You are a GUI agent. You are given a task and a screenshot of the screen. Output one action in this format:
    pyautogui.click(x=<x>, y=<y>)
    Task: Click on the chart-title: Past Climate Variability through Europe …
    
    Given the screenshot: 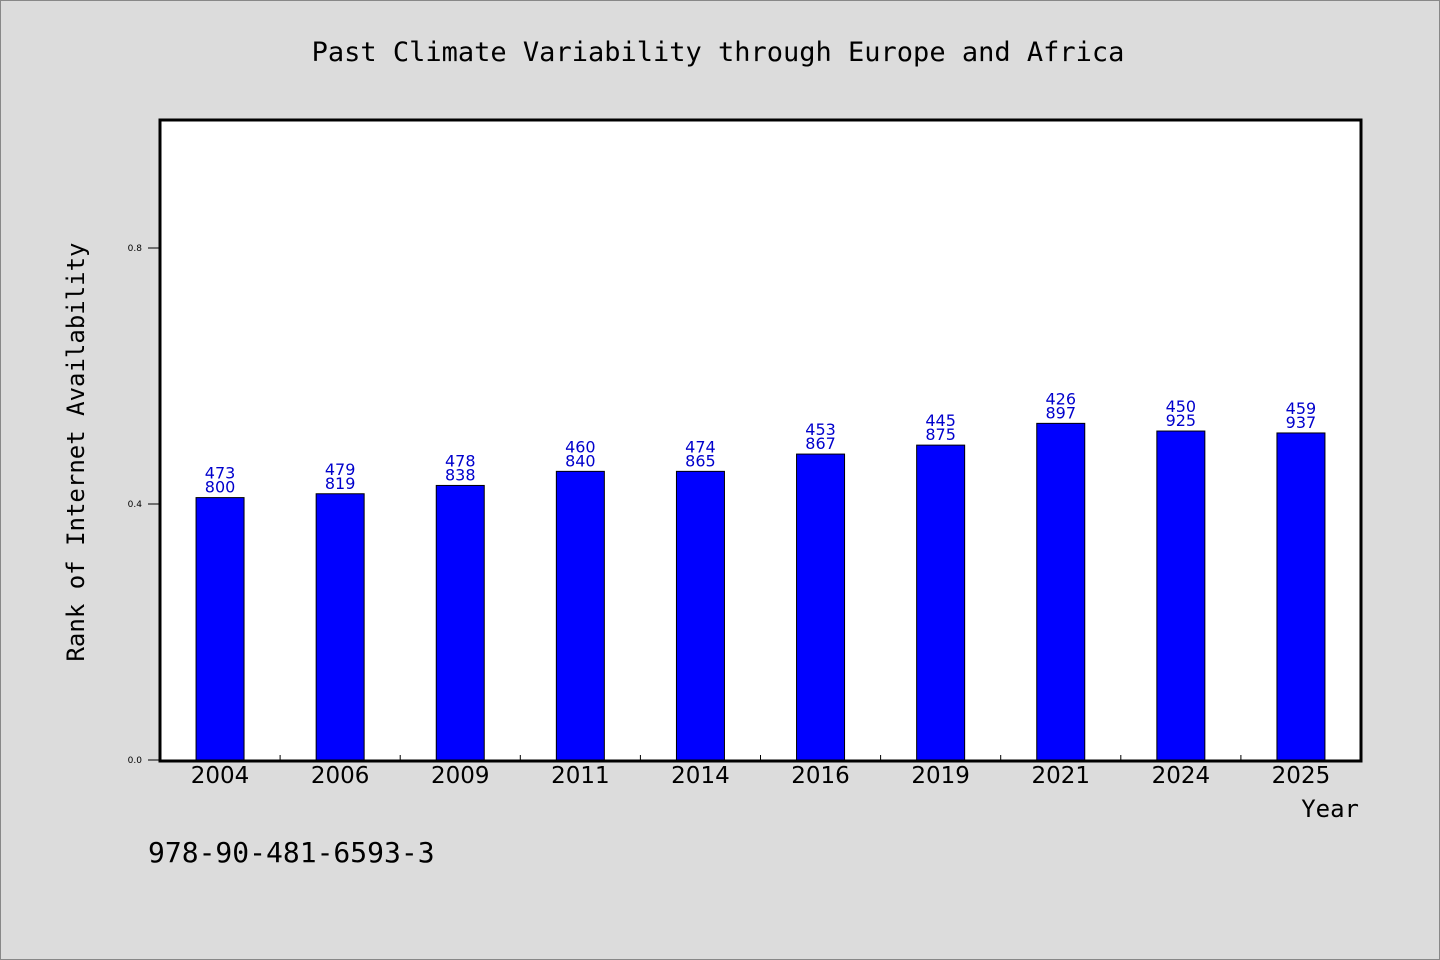 What is the action you would take?
    pyautogui.click(x=718, y=52)
    